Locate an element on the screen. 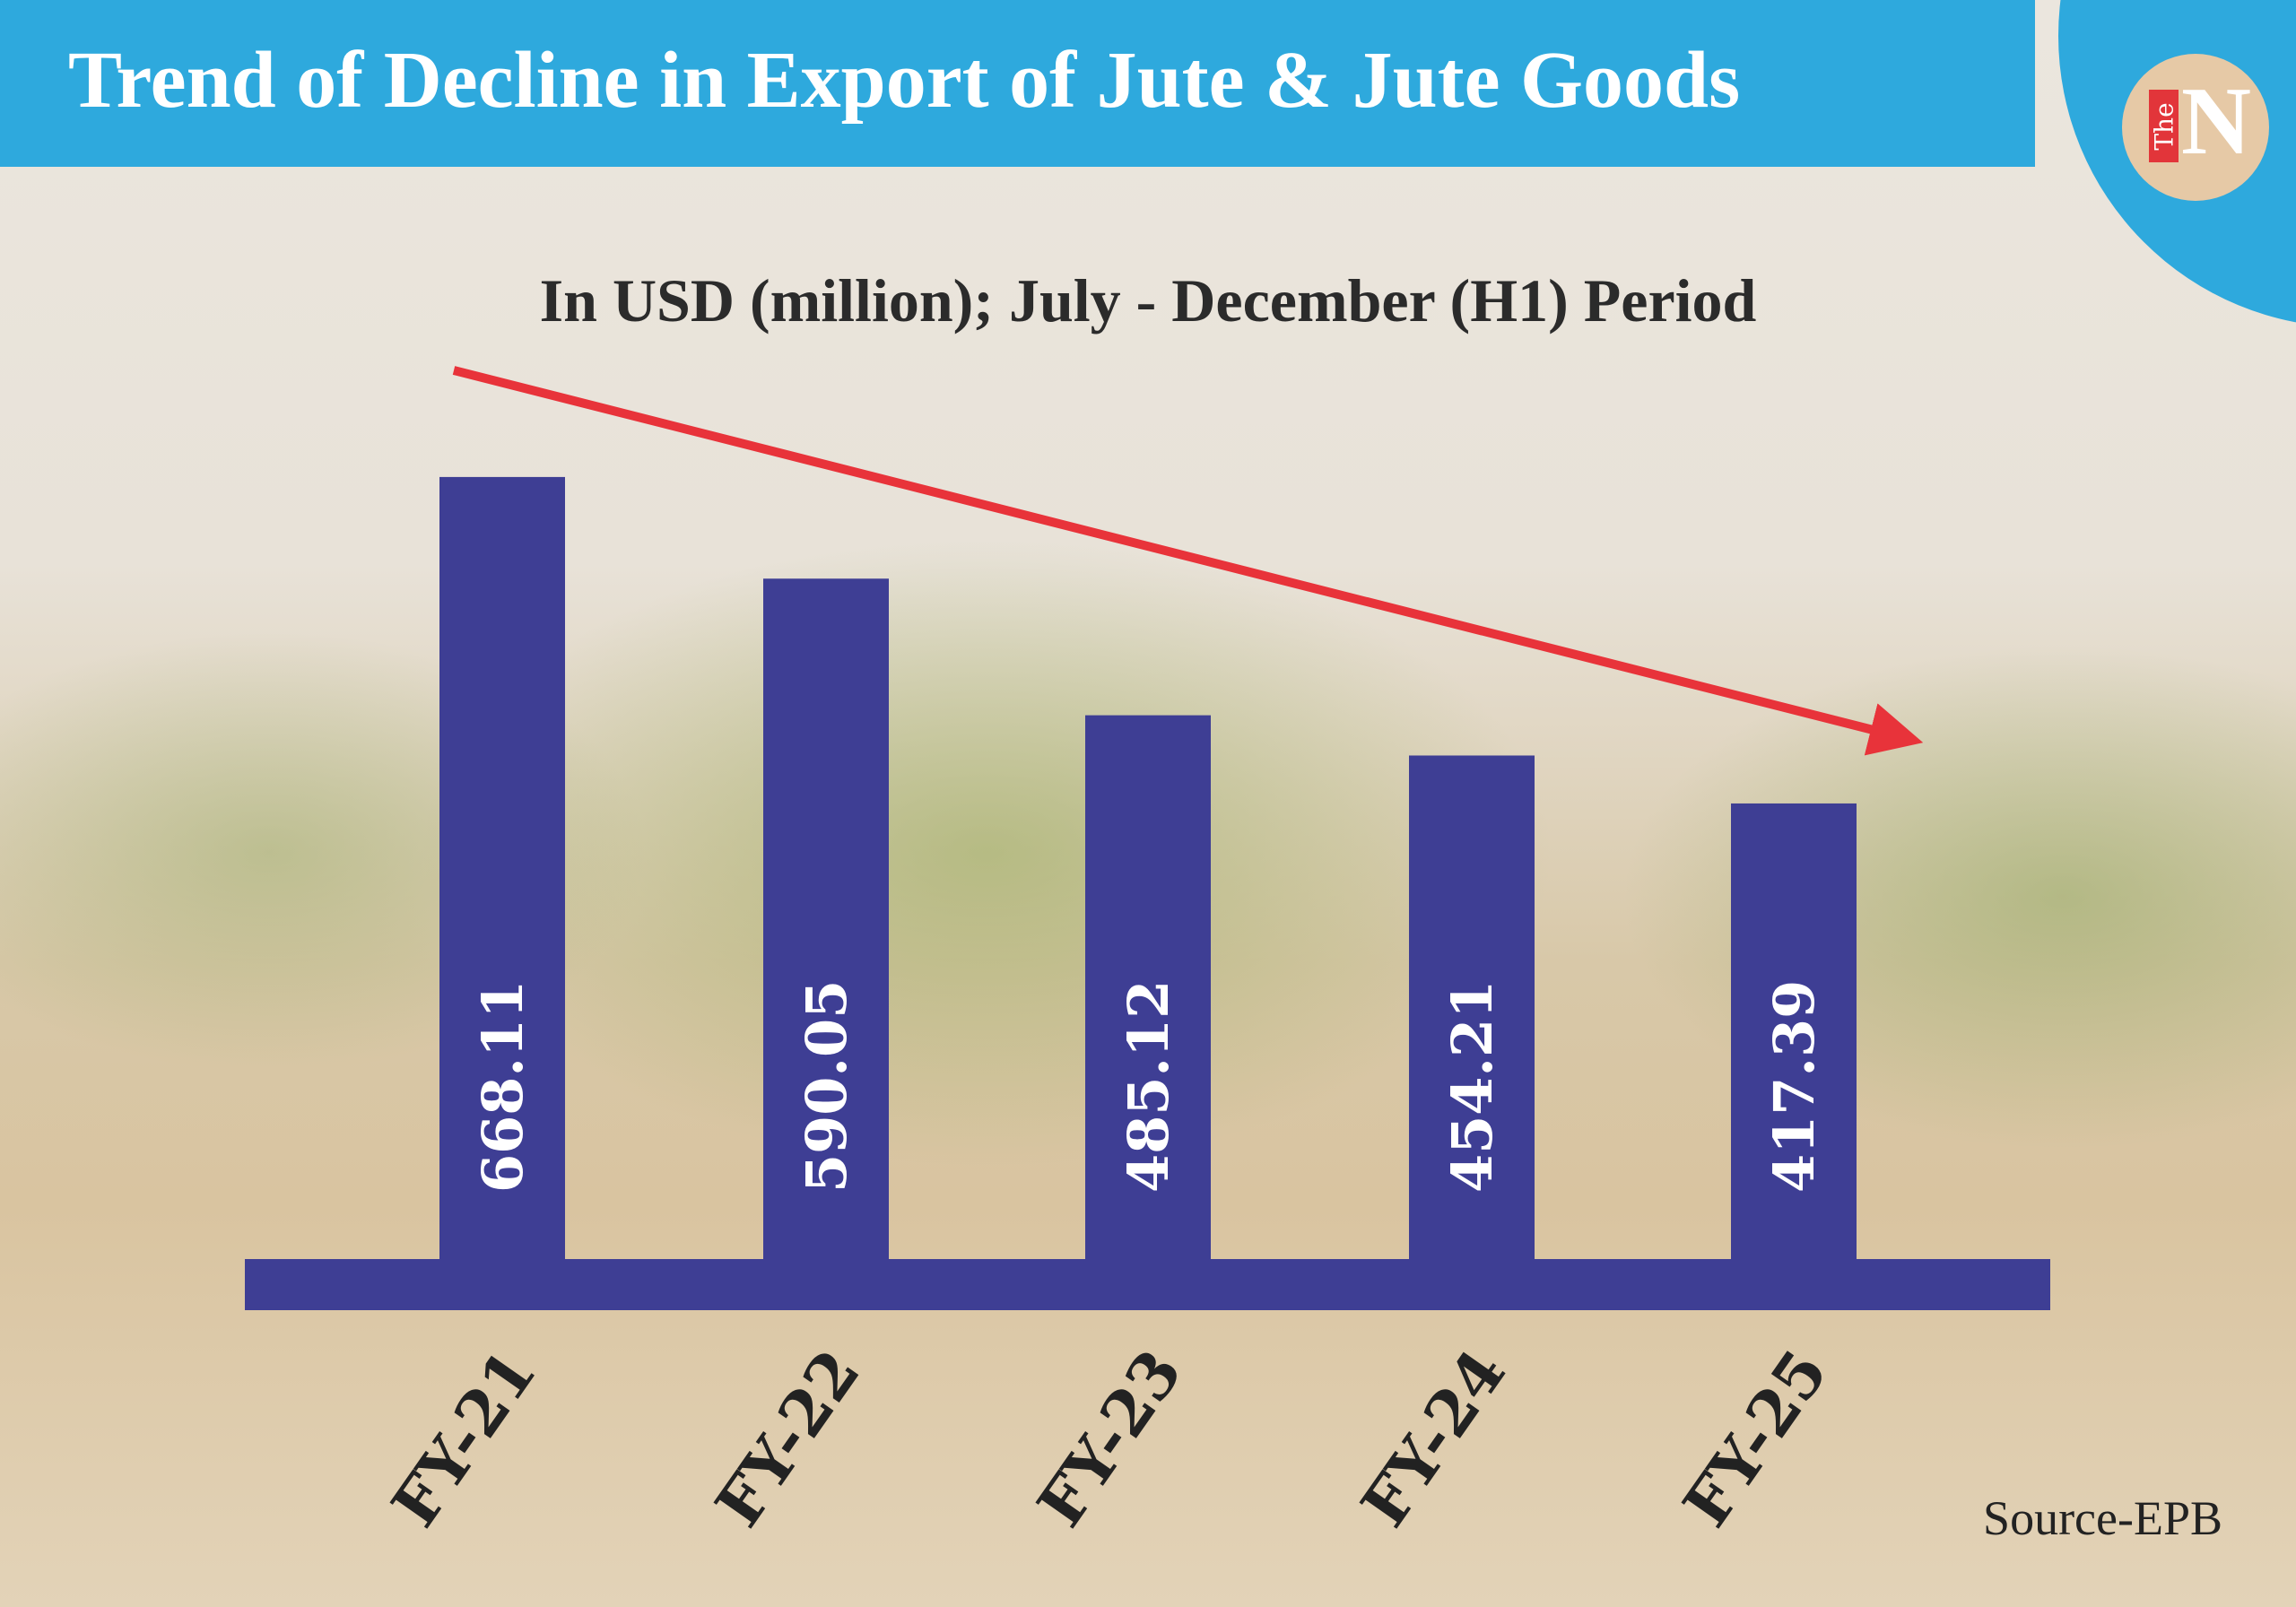 The height and width of the screenshot is (1607, 2296). logo: The N is located at coordinates (2195, 128).